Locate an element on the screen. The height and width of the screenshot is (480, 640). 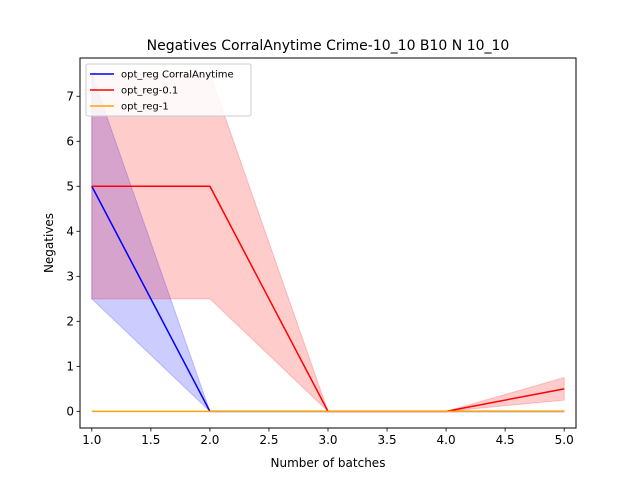
y-tick-label: 5 is located at coordinates (70, 186).